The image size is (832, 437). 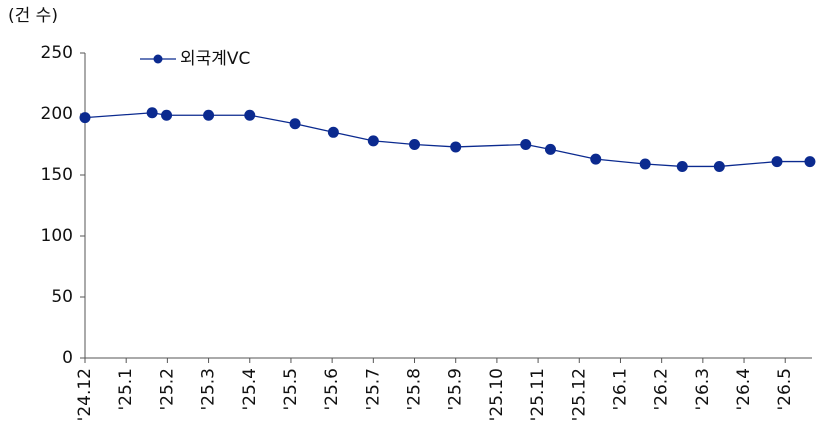 I want to click on y-tick-label: 0, so click(x=67, y=358).